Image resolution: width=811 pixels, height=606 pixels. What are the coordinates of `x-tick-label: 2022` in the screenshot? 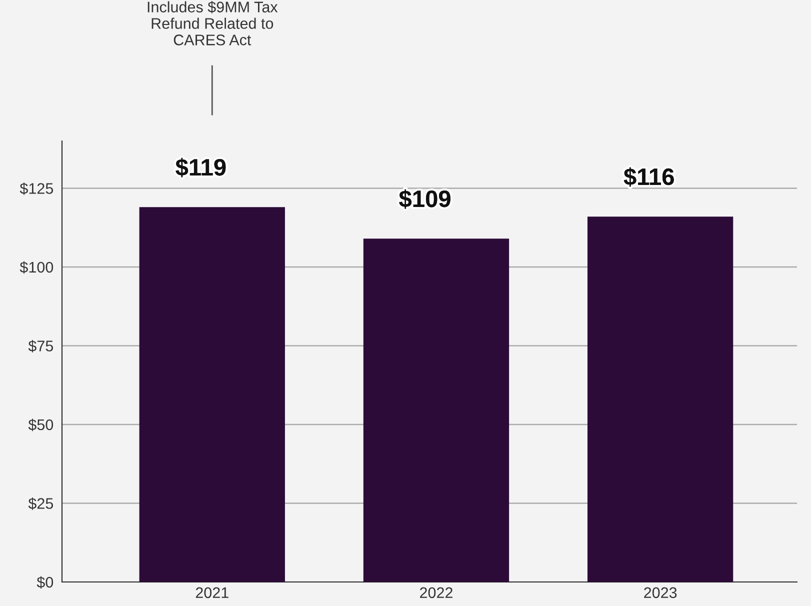 It's located at (436, 592).